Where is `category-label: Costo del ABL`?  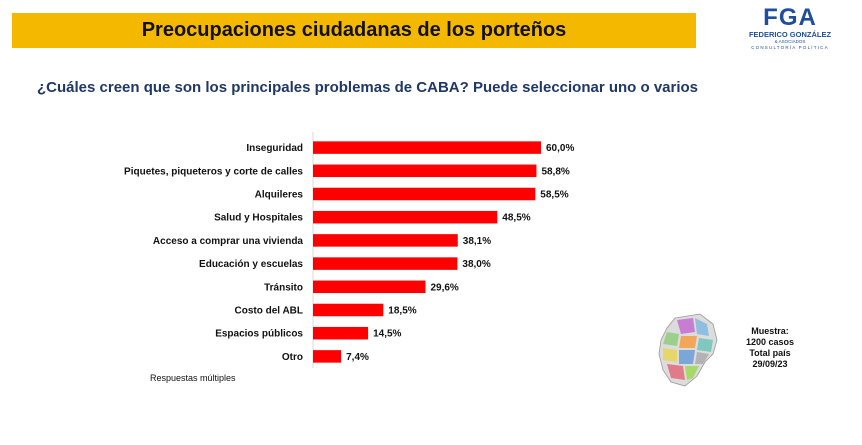 category-label: Costo del ABL is located at coordinates (268, 311).